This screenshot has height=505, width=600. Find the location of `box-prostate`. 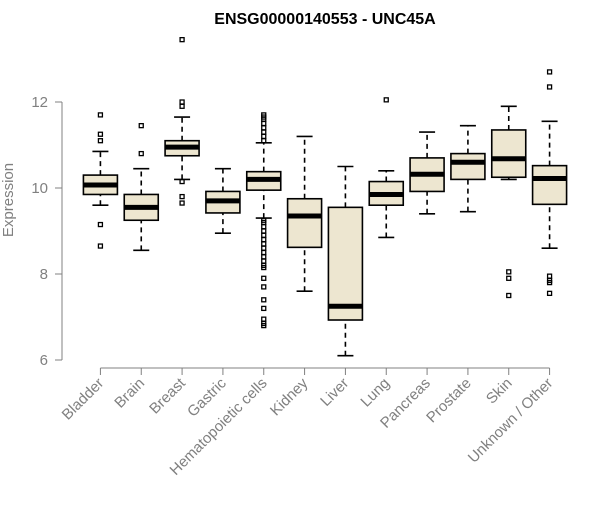

box-prostate is located at coordinates (468, 168).